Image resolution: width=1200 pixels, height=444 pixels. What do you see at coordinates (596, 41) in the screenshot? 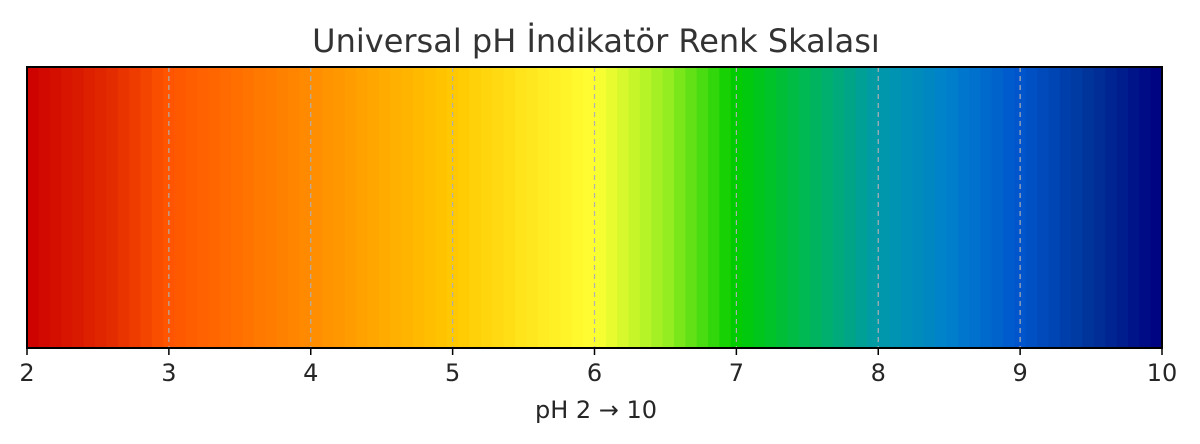
I see `chart-title: Universal pH İndikatör Renk Skalası` at bounding box center [596, 41].